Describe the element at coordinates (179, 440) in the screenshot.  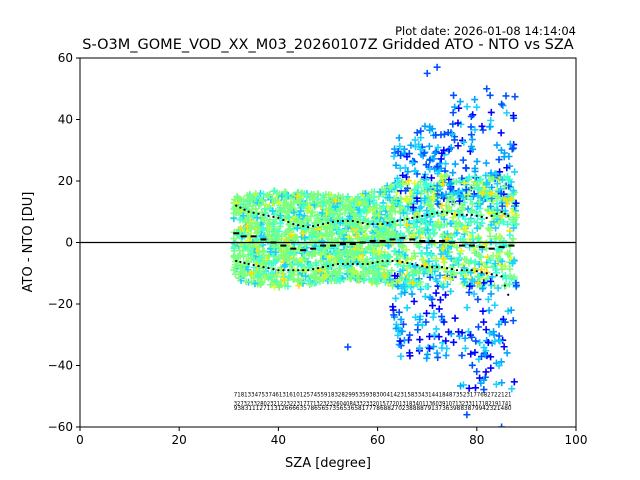
I see `x-tick-label: 20` at that location.